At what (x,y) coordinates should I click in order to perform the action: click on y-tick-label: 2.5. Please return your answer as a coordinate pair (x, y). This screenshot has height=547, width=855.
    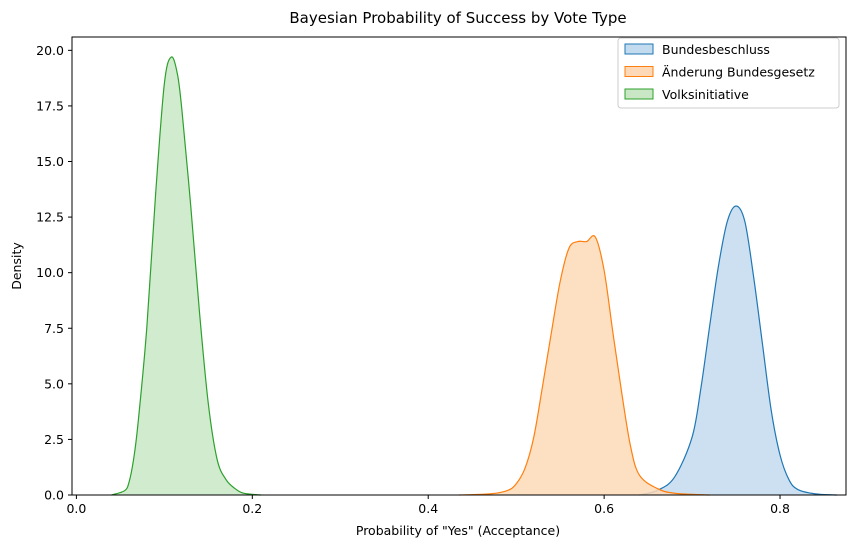
    Looking at the image, I should click on (54, 439).